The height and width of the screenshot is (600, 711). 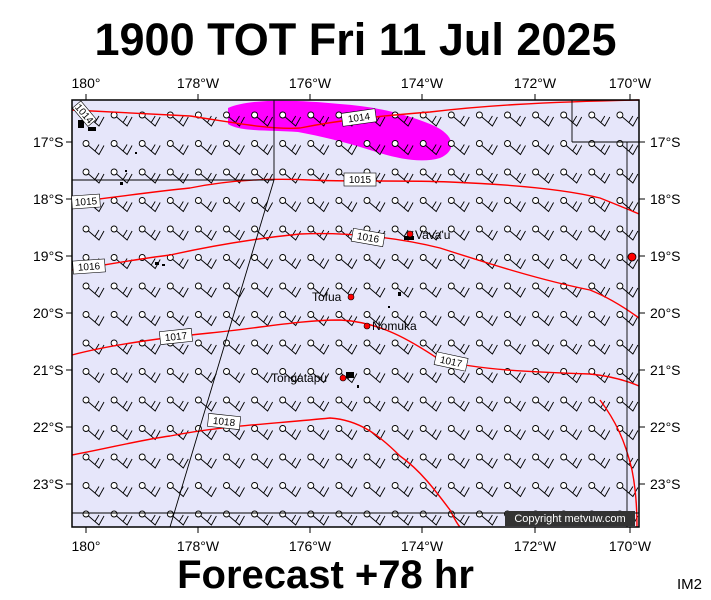 What do you see at coordinates (665, 142) in the screenshot?
I see `lat-label-right: 17°S` at bounding box center [665, 142].